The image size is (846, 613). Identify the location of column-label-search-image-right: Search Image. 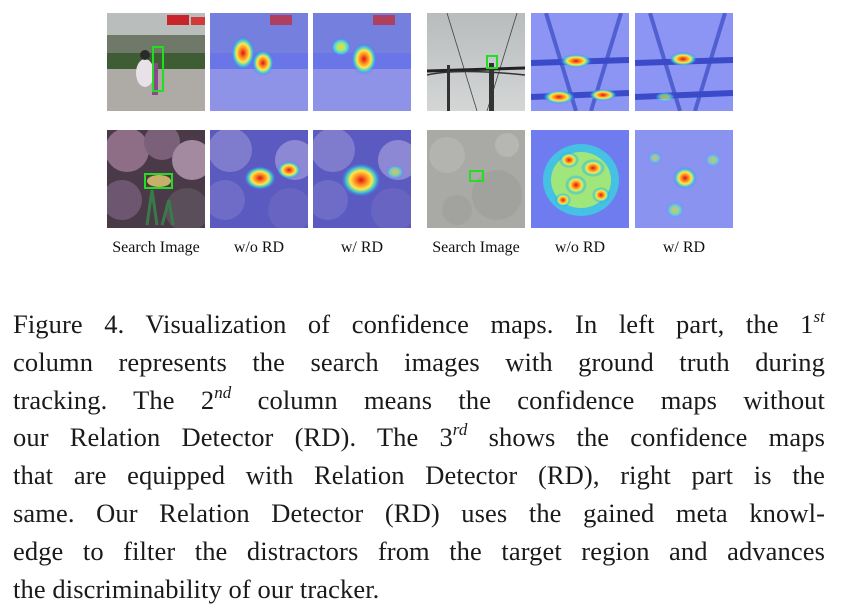
(476, 247).